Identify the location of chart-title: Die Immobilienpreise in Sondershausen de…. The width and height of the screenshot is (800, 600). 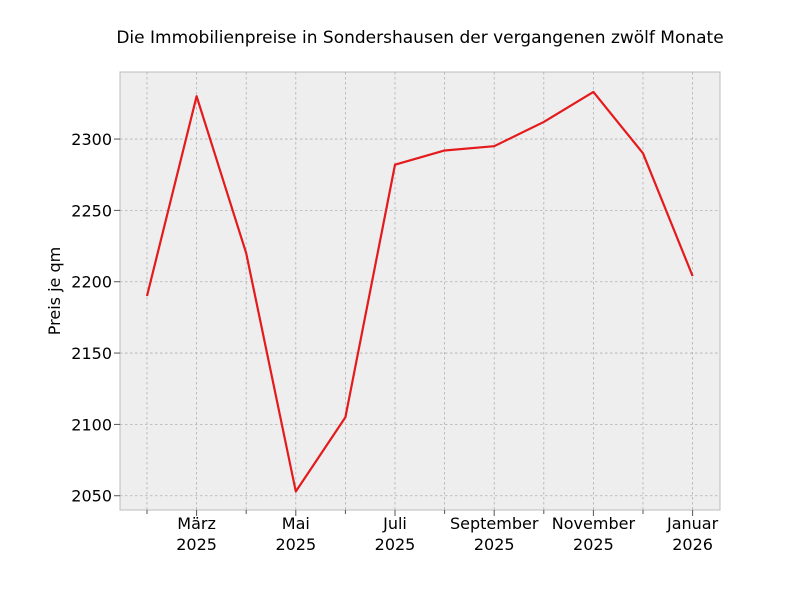
(419, 38).